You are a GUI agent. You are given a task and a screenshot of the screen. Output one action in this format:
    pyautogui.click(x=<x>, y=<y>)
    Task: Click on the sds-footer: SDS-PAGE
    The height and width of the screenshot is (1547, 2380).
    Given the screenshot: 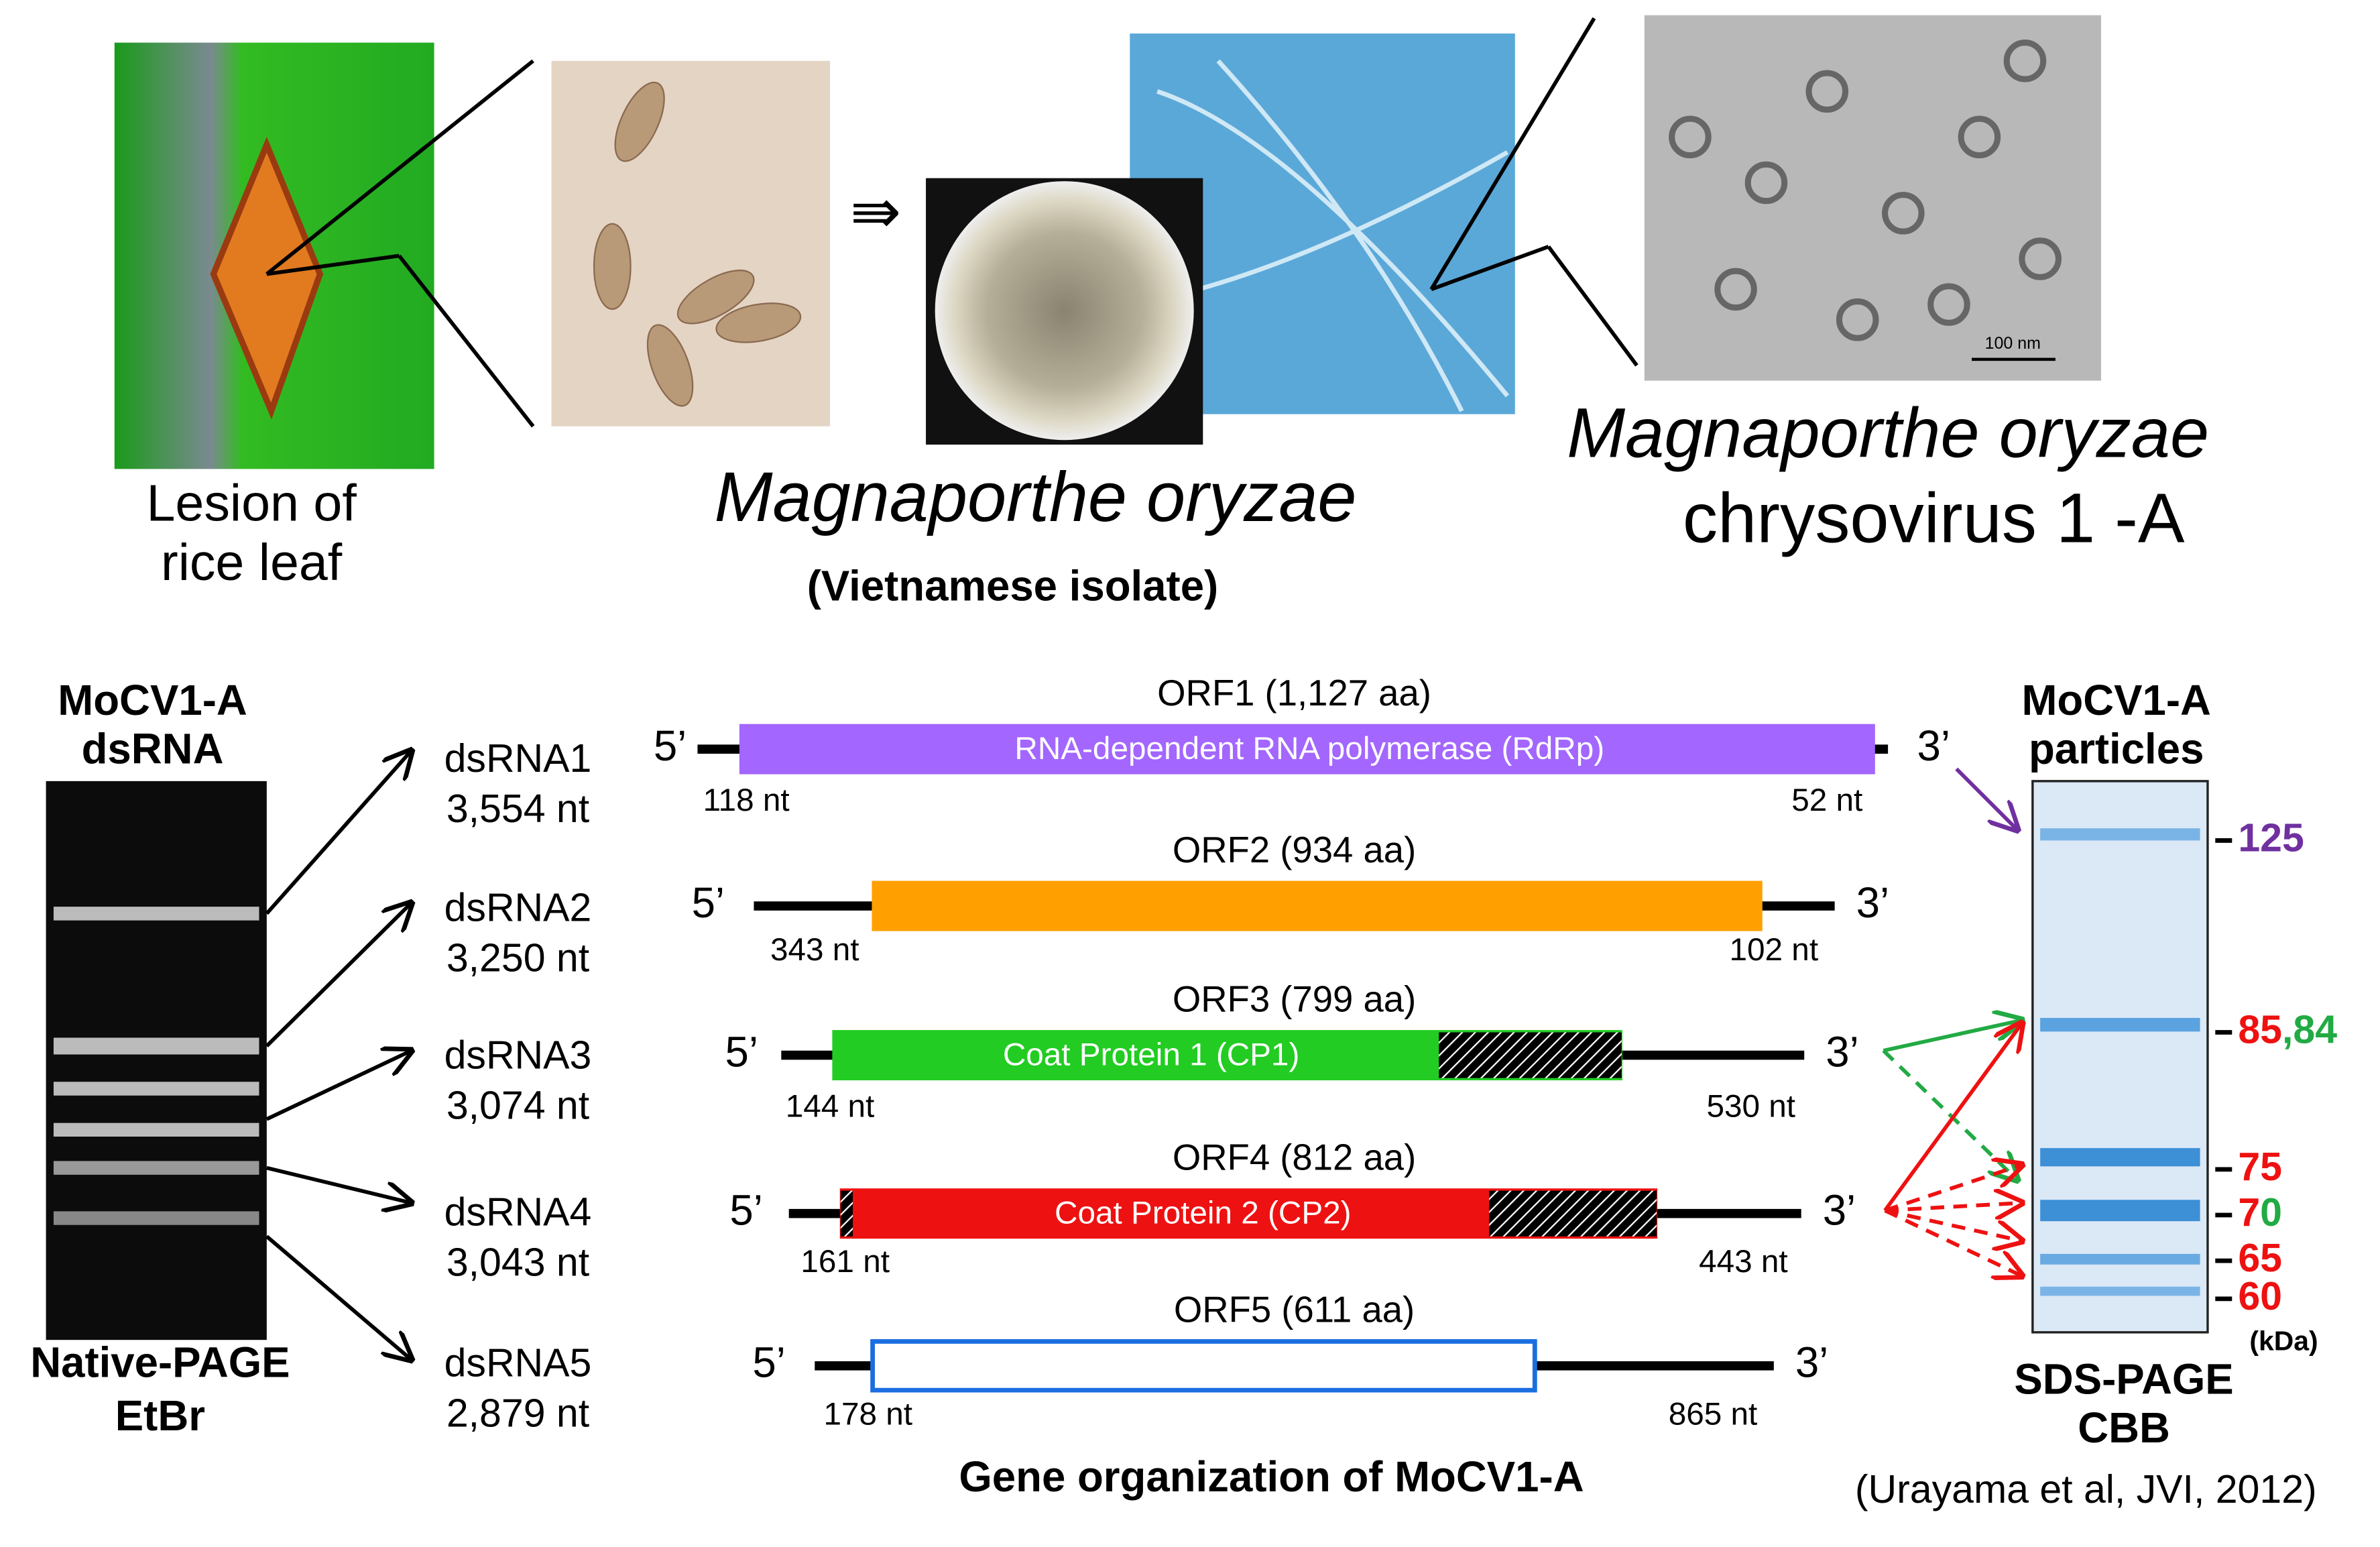 What is the action you would take?
    pyautogui.click(x=2123, y=1379)
    